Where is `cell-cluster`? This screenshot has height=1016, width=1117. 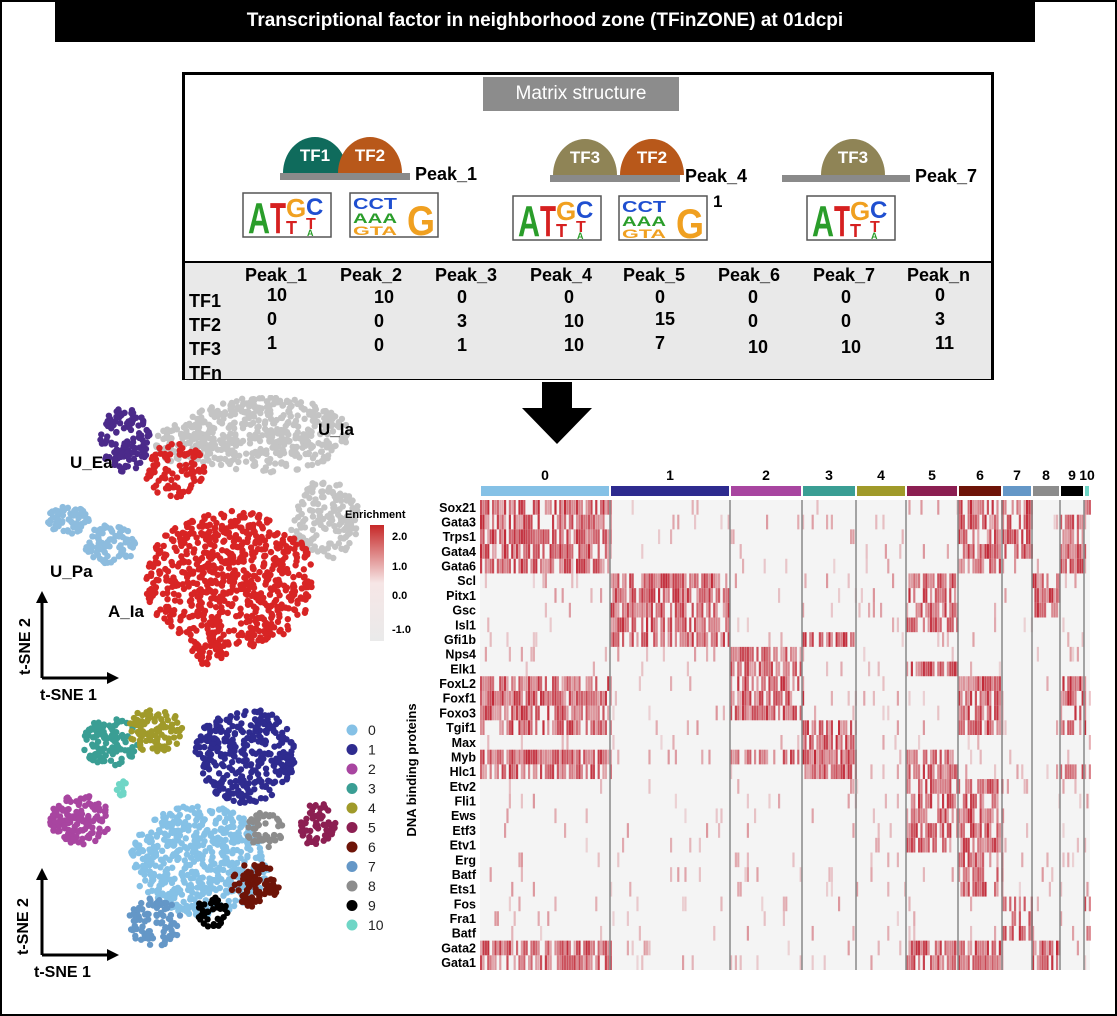 cell-cluster is located at coordinates (68, 520).